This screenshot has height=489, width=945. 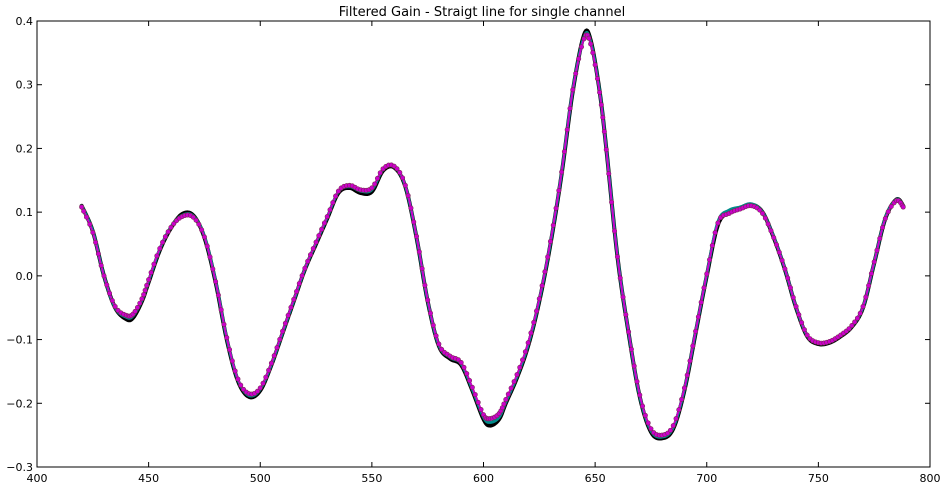 I want to click on x-tick-label: 550, so click(x=371, y=478).